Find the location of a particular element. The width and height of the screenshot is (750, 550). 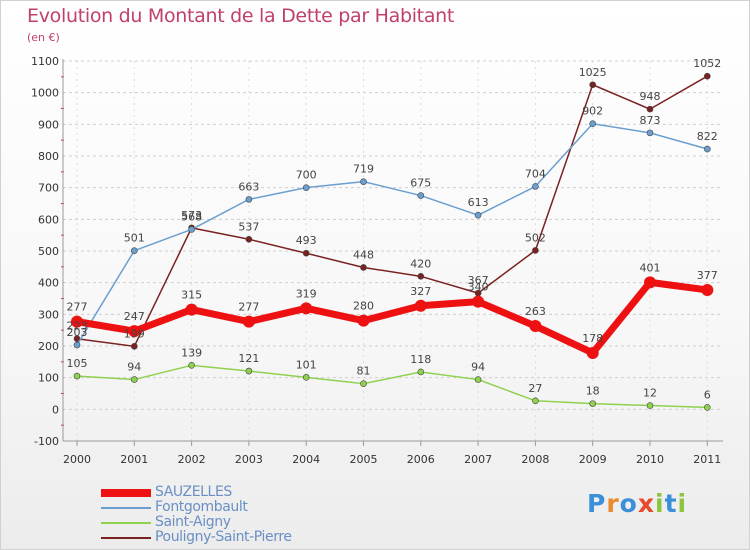

data-label-fontgombault: 675 is located at coordinates (420, 183).